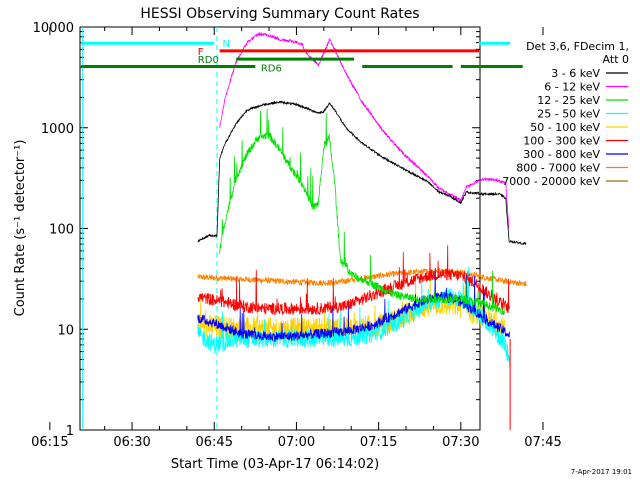 The height and width of the screenshot is (480, 640). I want to click on y-tick-label: 100, so click(61, 230).